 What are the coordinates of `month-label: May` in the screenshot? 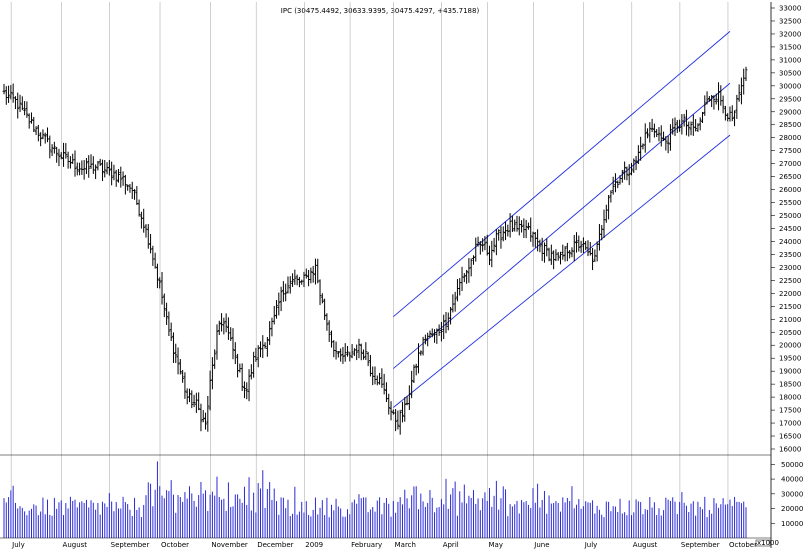 It's located at (496, 545).